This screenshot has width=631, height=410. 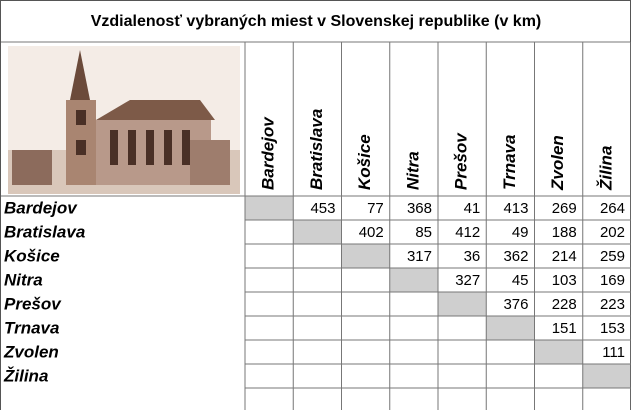 What do you see at coordinates (612, 328) in the screenshot?
I see `cell-value: 153` at bounding box center [612, 328].